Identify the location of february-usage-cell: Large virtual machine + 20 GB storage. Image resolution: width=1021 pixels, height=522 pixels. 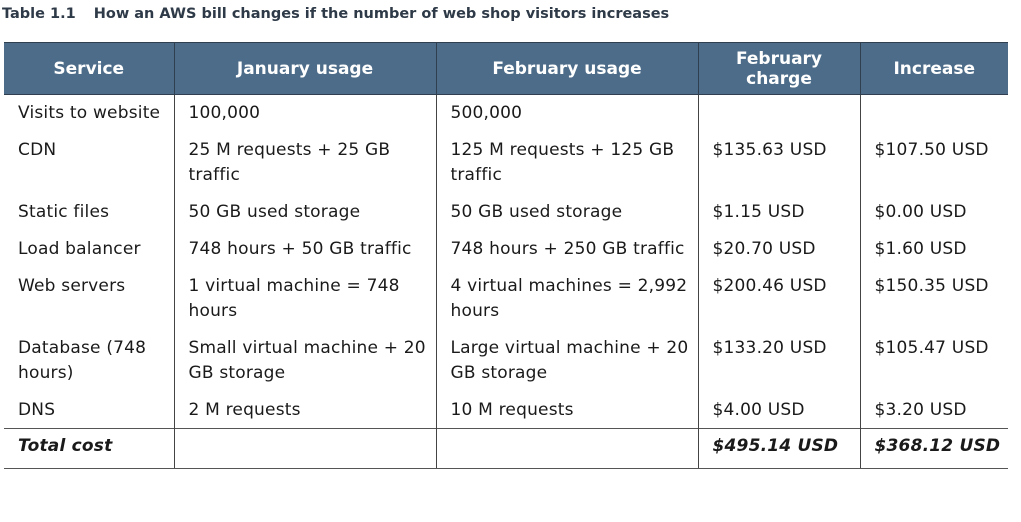
(566, 360).